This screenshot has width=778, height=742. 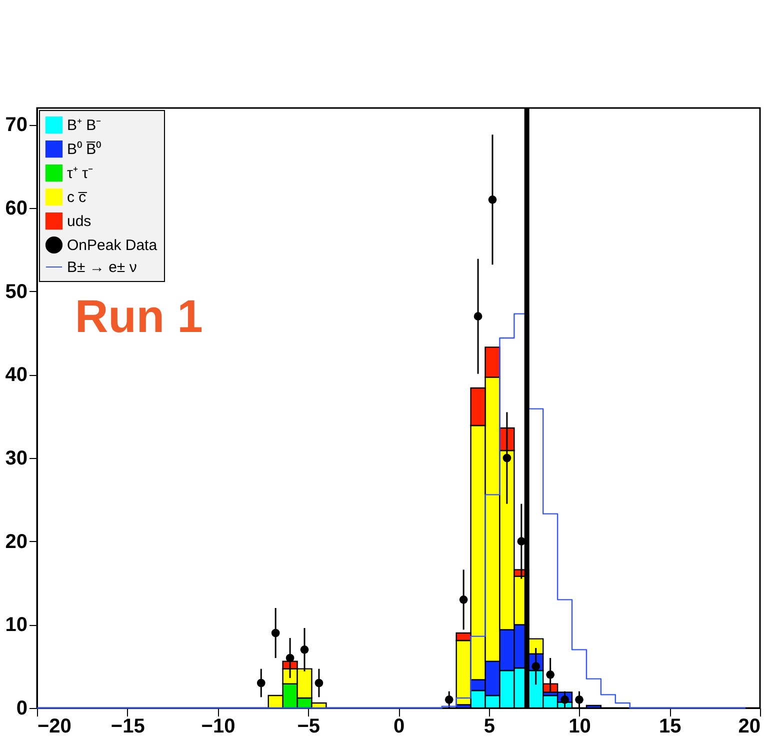 What do you see at coordinates (218, 727) in the screenshot?
I see `x-tick-label: −10` at bounding box center [218, 727].